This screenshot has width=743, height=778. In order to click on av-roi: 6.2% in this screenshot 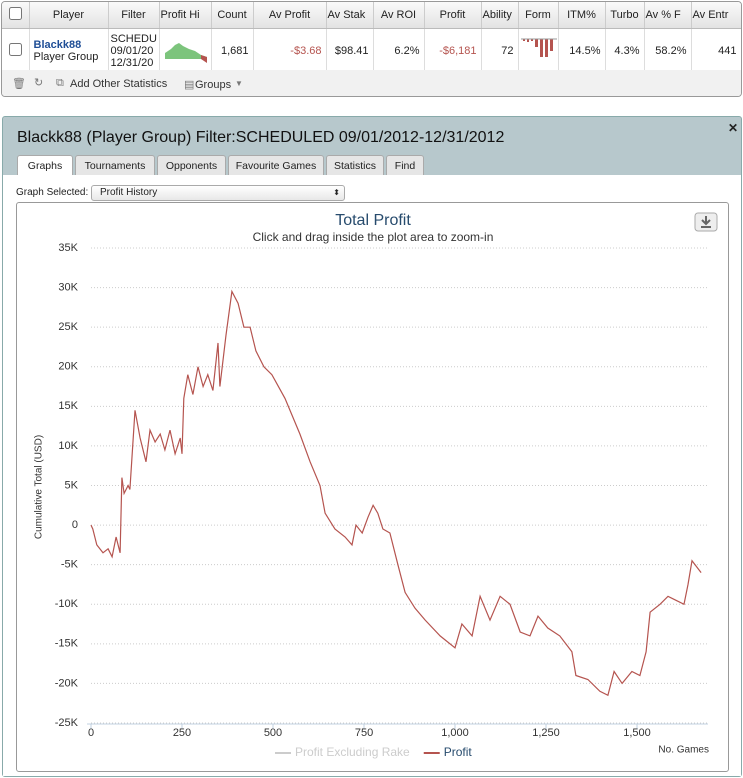, I will do `click(399, 50)`.